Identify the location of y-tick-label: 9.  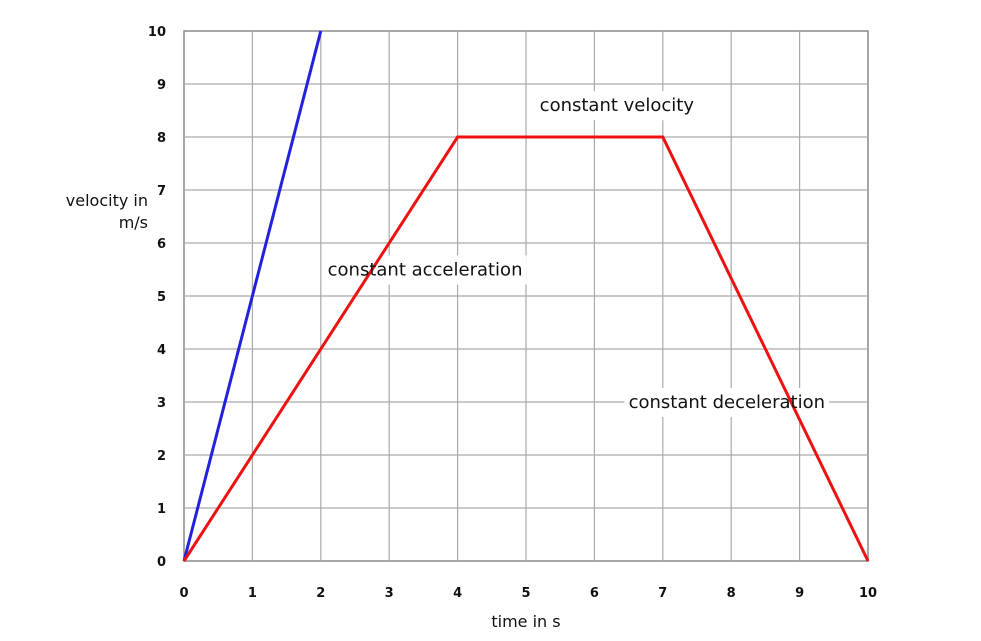
(161, 85).